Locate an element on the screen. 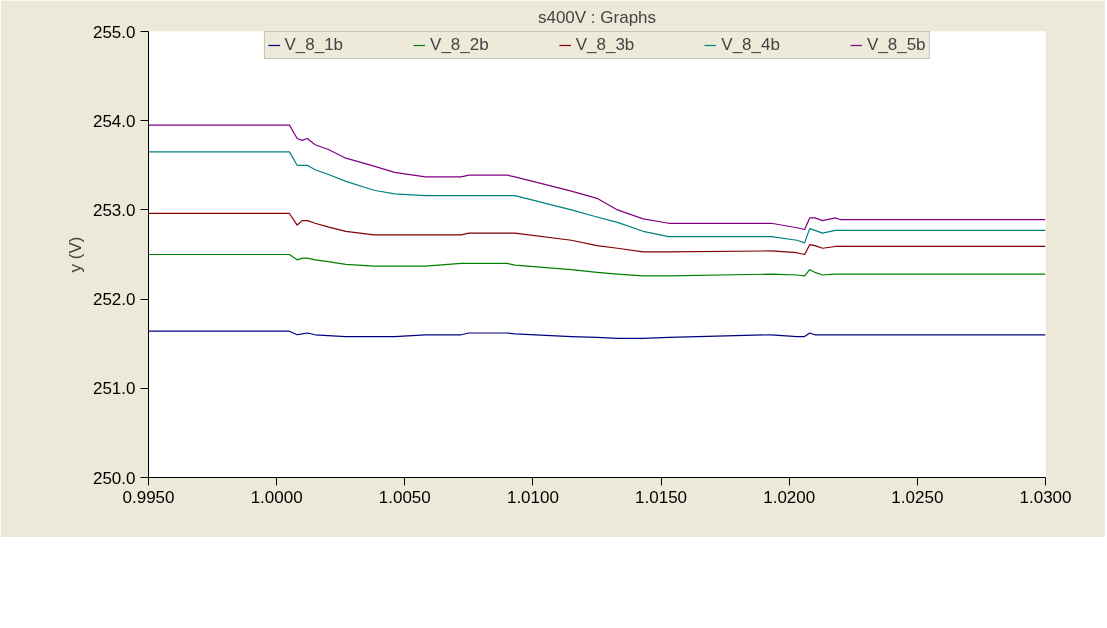 The width and height of the screenshot is (1107, 628). y-tick-label: 251.0 is located at coordinates (114, 389).